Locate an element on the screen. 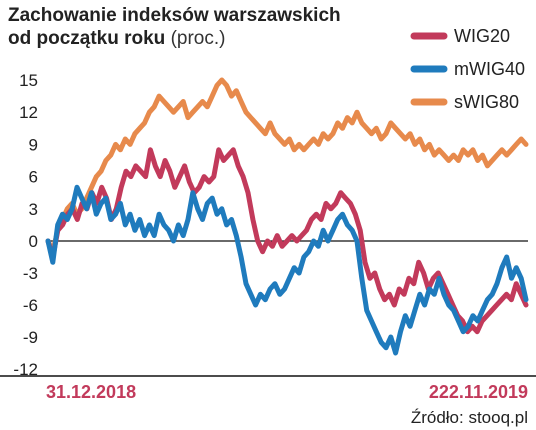 The height and width of the screenshot is (430, 536). y-tick-label: -3 is located at coordinates (30, 273).